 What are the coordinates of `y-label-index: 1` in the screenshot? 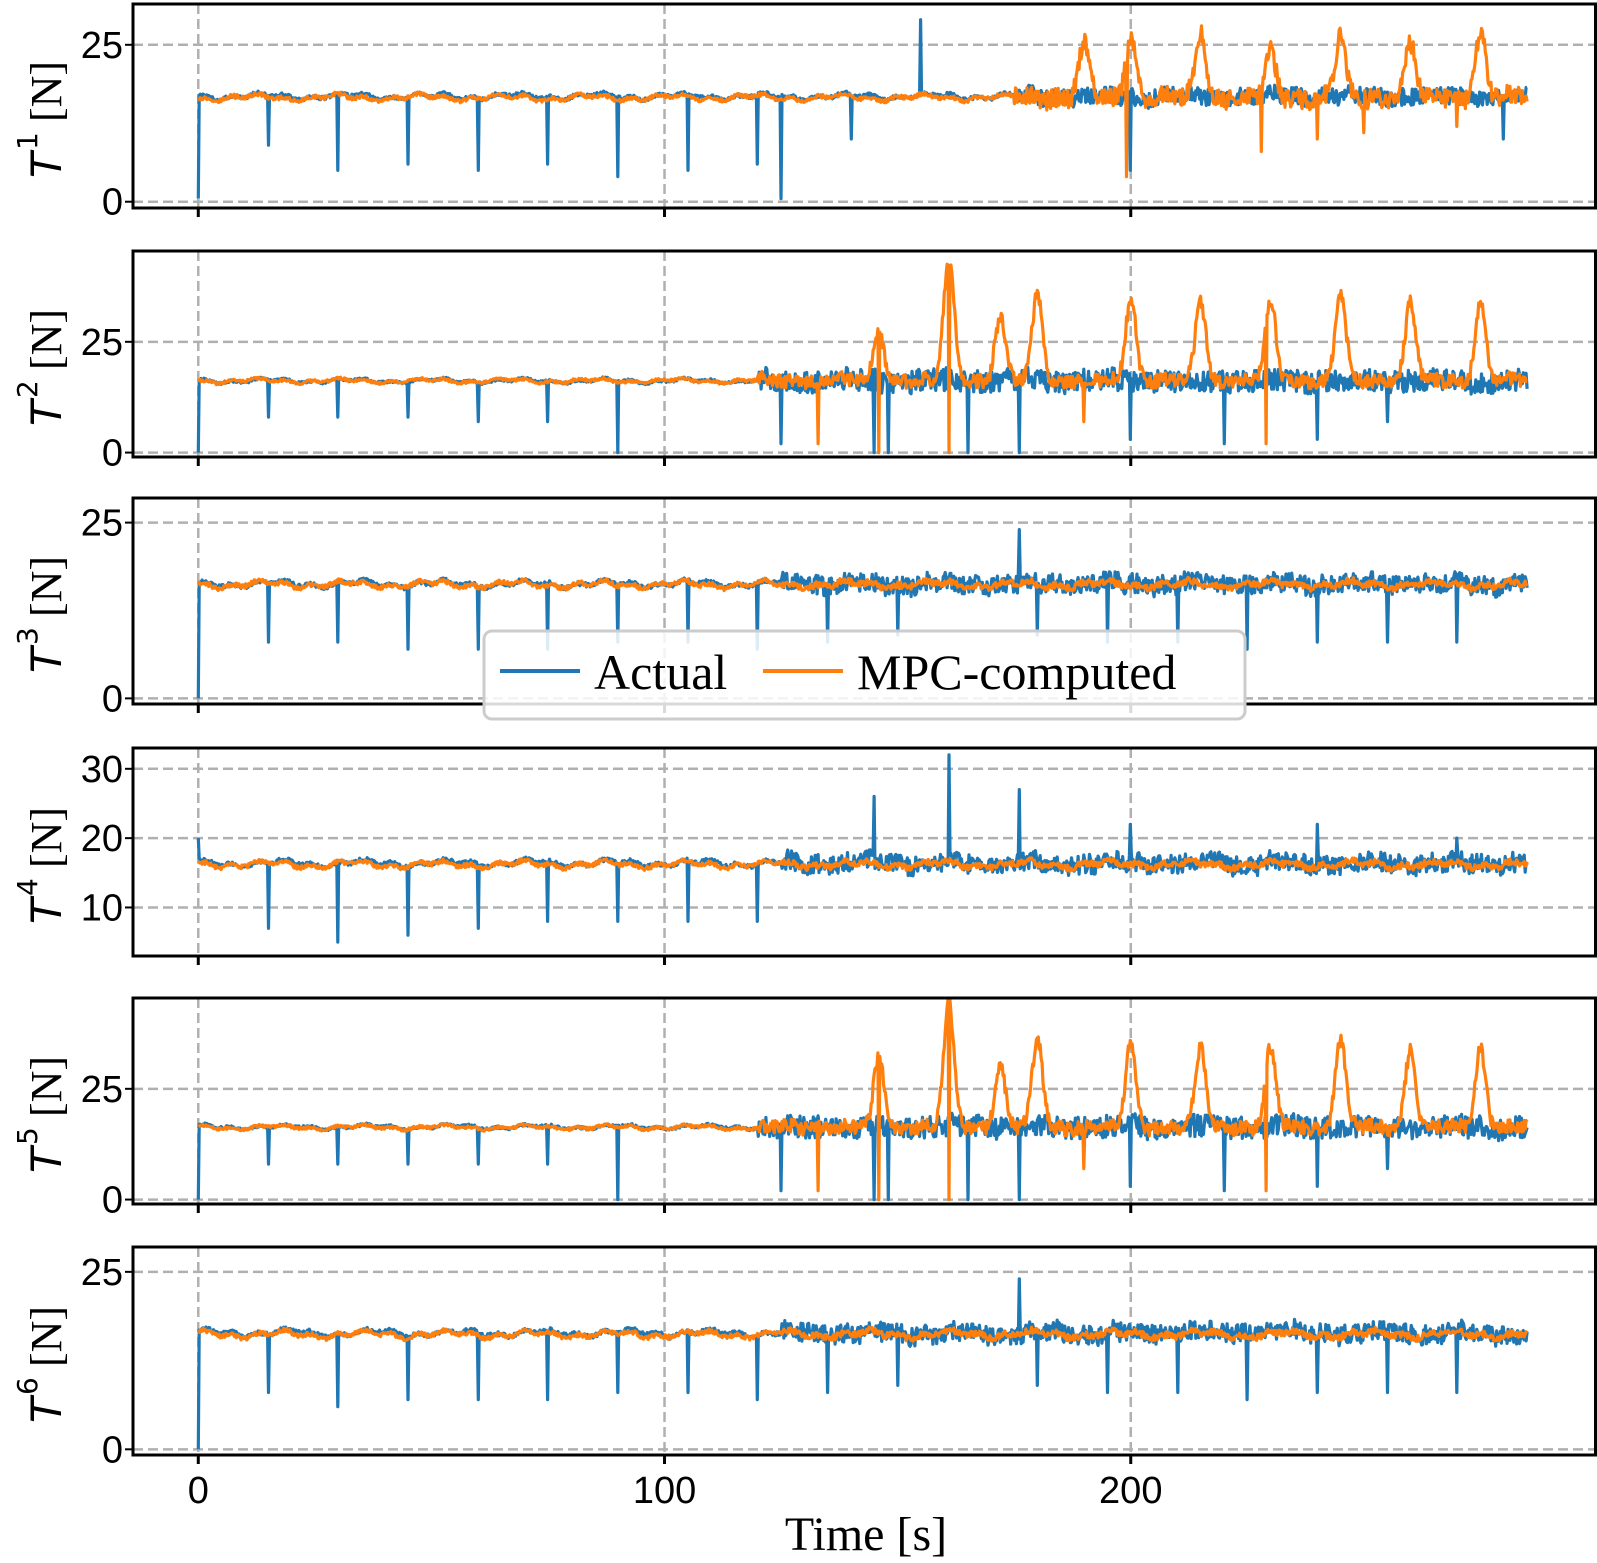 It's located at (27, 141).